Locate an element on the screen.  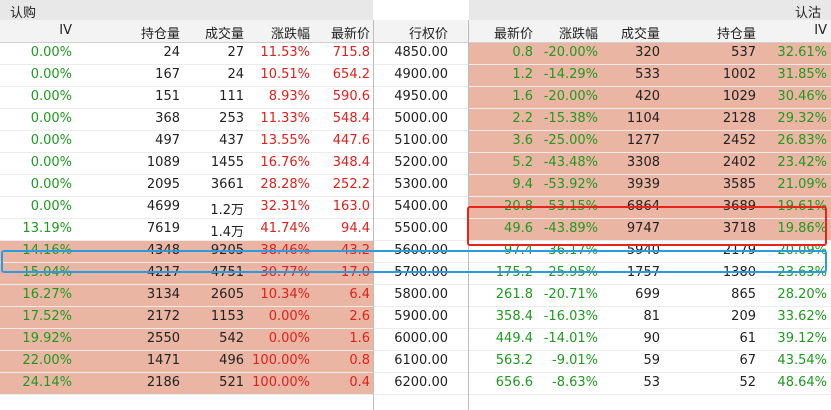
call-last-price-cell: 447.6 is located at coordinates (351, 140).